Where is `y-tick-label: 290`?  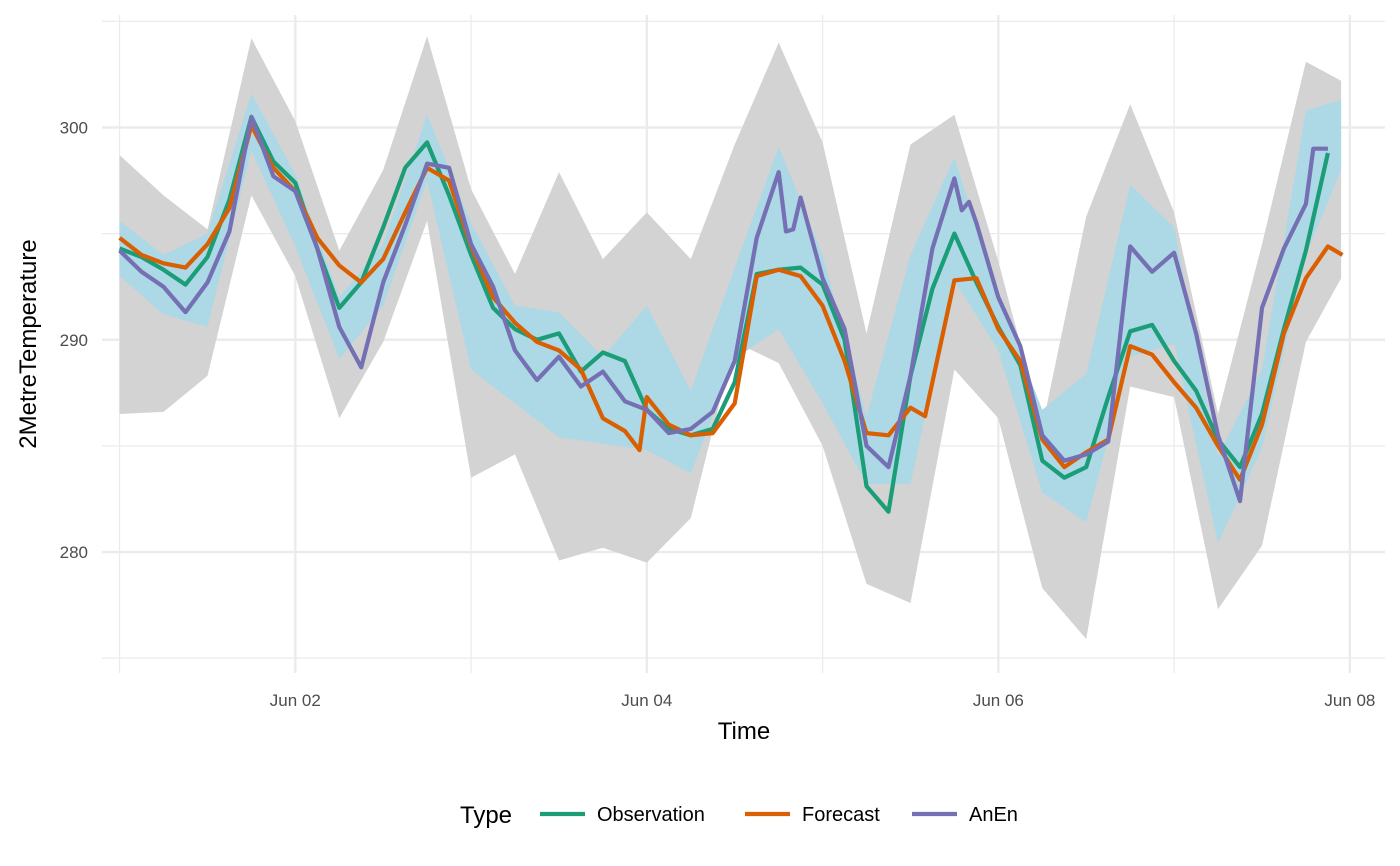 y-tick-label: 290 is located at coordinates (74, 340).